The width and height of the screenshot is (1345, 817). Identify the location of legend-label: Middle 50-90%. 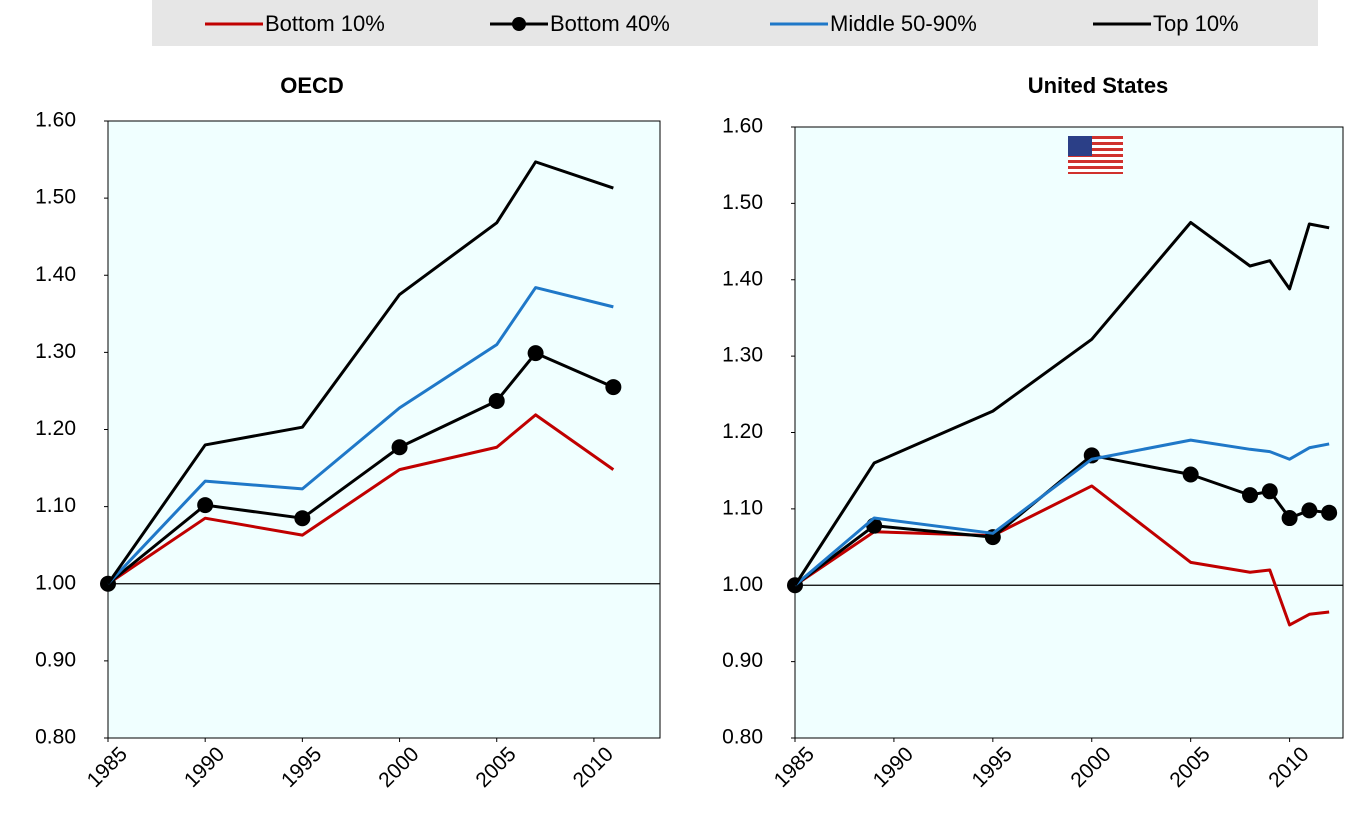
(903, 23).